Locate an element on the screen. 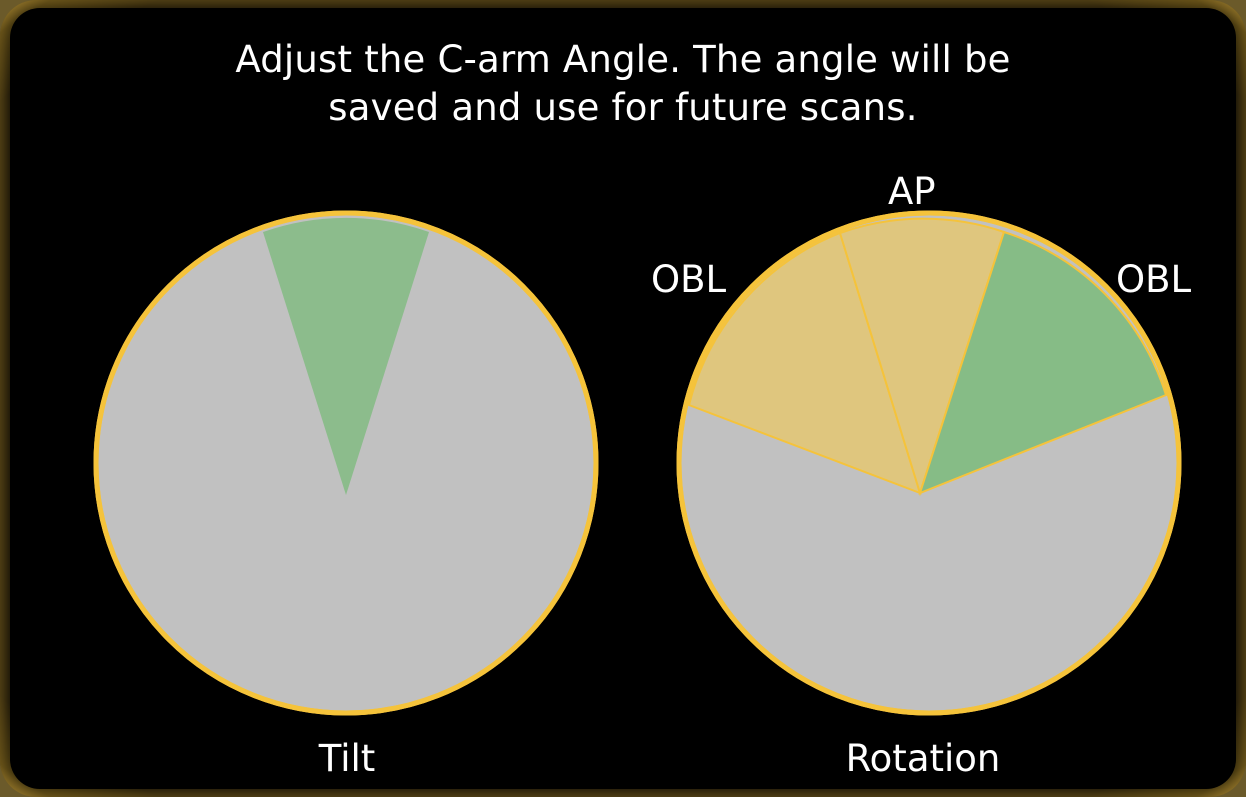 The width and height of the screenshot is (1246, 797). rotation-obl-right-sector is located at coordinates (1043, 362).